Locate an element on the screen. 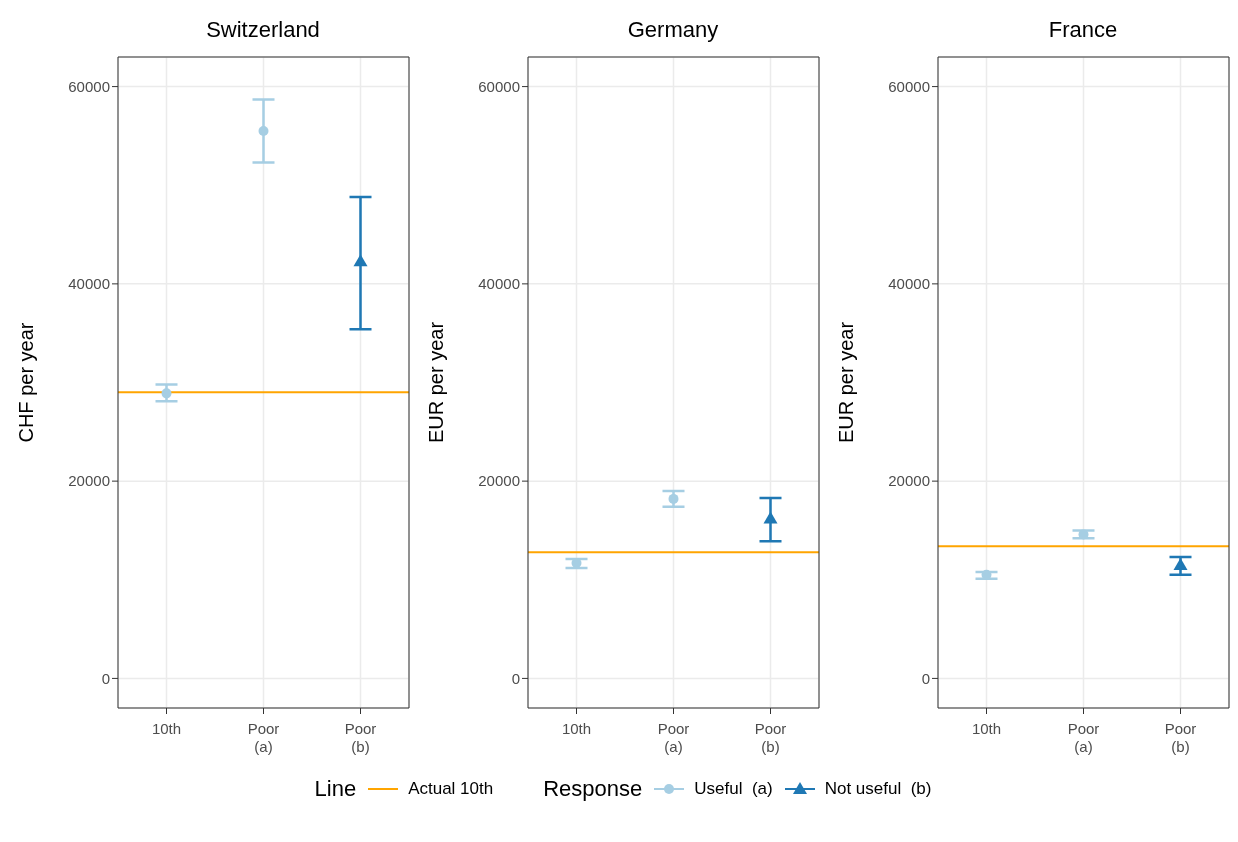 The height and width of the screenshot is (842, 1238). chart-title: Germany is located at coordinates (673, 30).